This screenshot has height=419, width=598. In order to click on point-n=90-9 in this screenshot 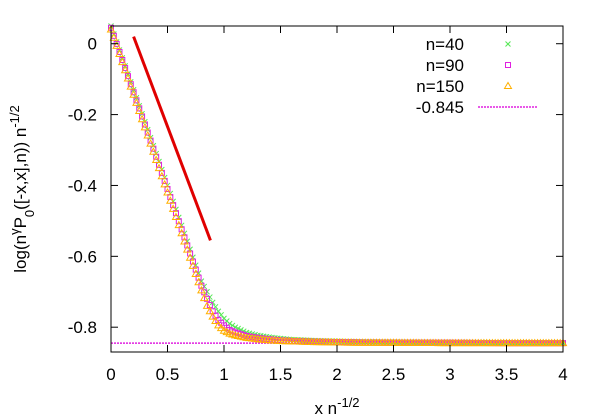, I will do `click(136, 100)`.